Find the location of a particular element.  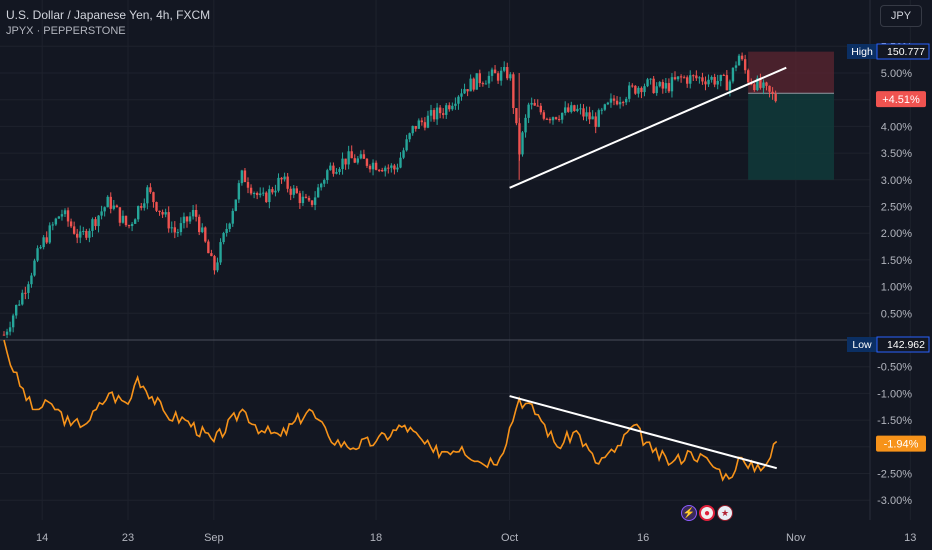

us-flag-icon: ★ is located at coordinates (725, 513).